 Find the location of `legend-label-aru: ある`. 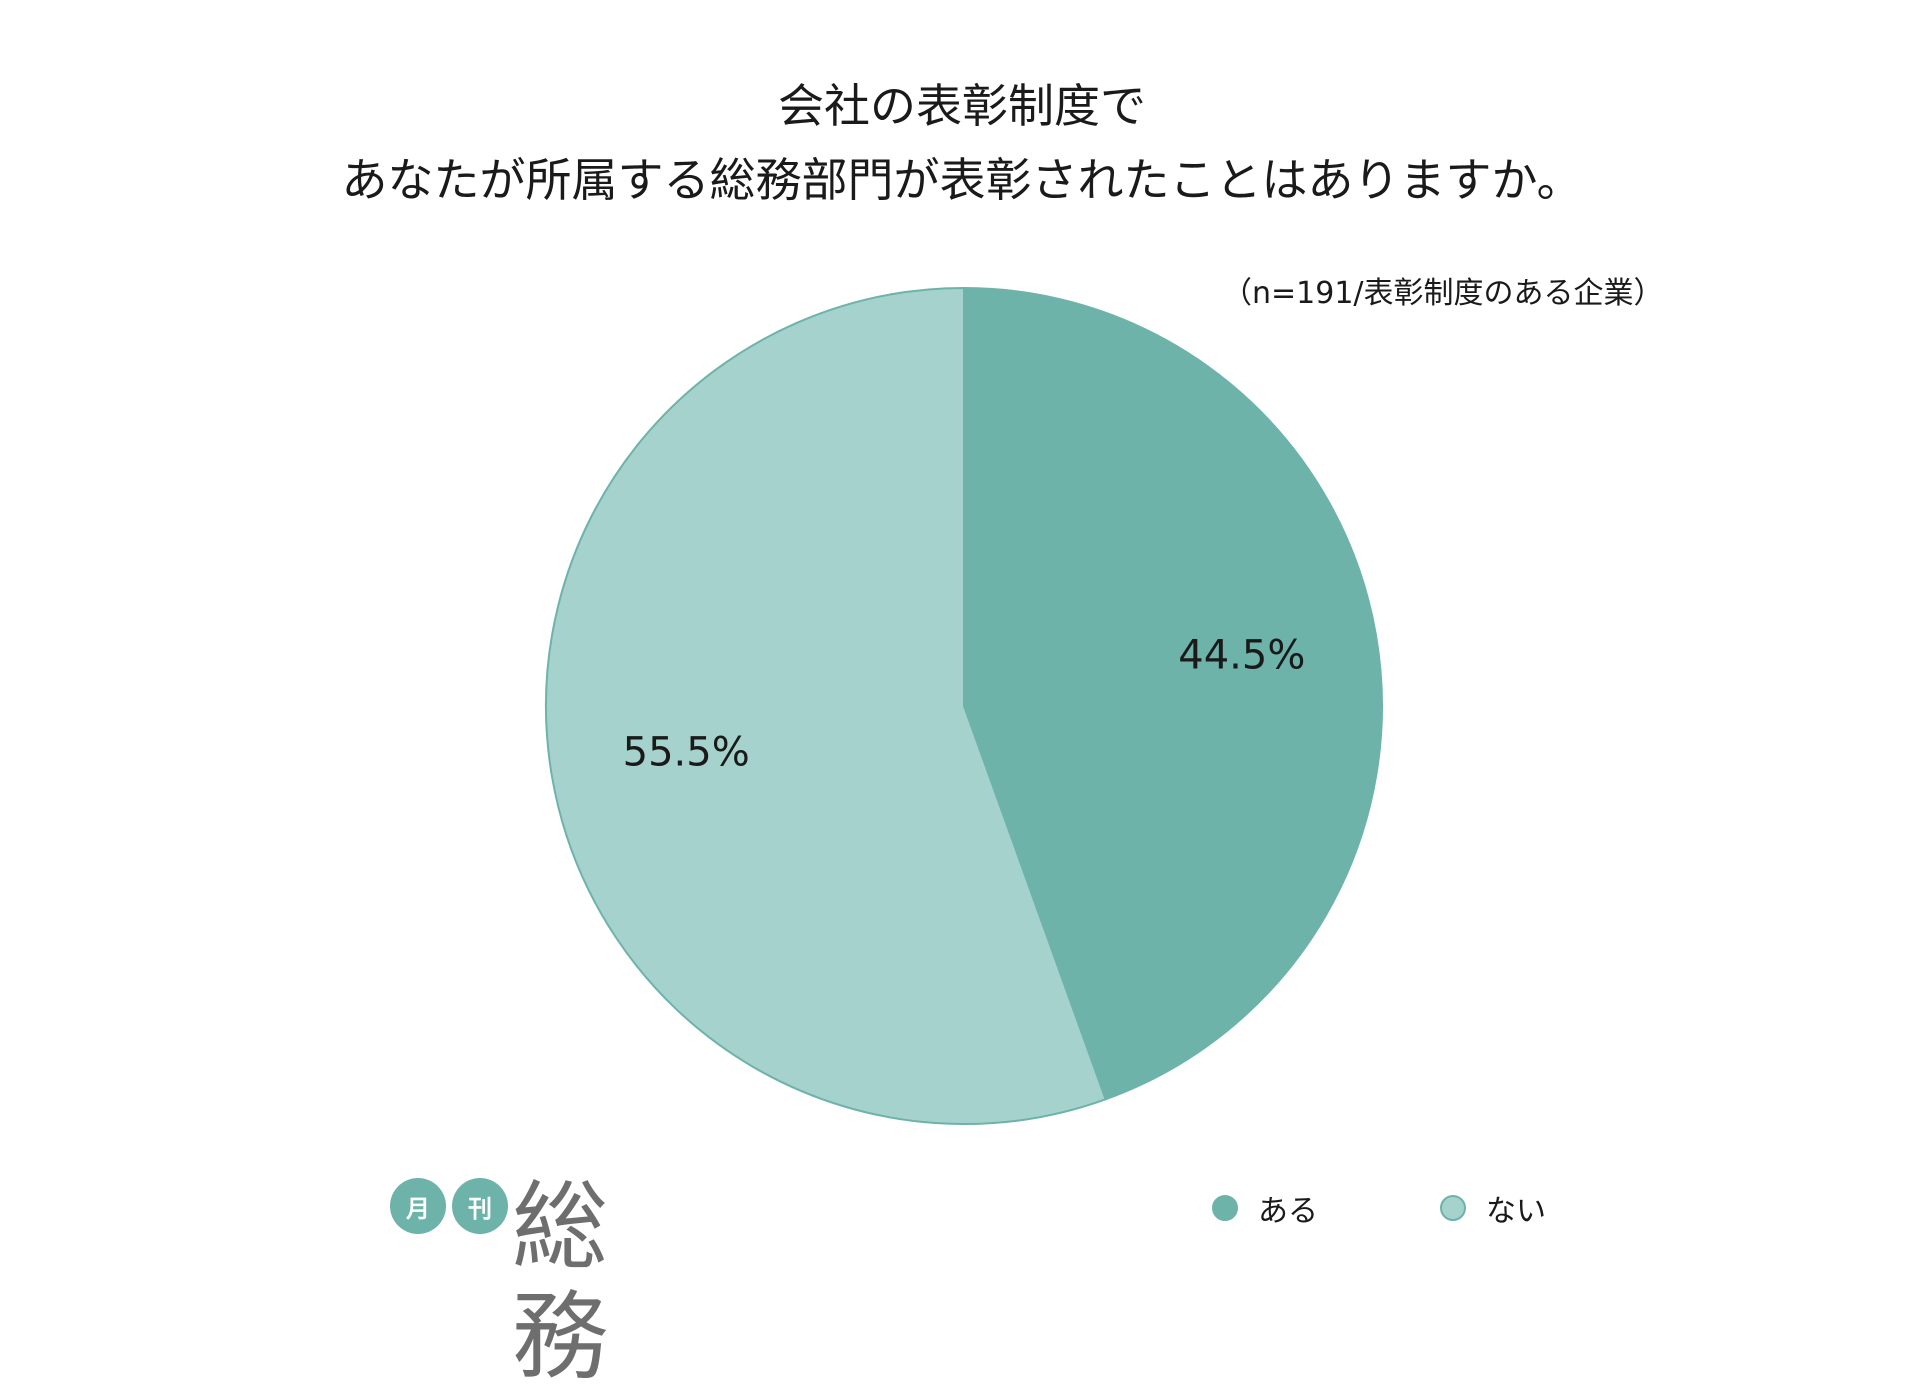

legend-label-aru: ある is located at coordinates (1288, 1211).